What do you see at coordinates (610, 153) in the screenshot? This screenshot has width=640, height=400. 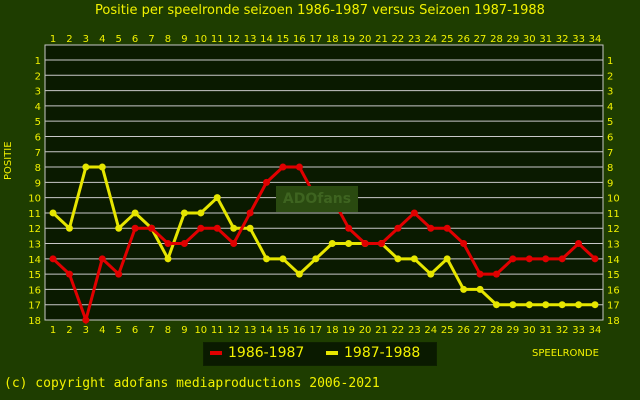 I see `y-tick-label-right: 7` at bounding box center [610, 153].